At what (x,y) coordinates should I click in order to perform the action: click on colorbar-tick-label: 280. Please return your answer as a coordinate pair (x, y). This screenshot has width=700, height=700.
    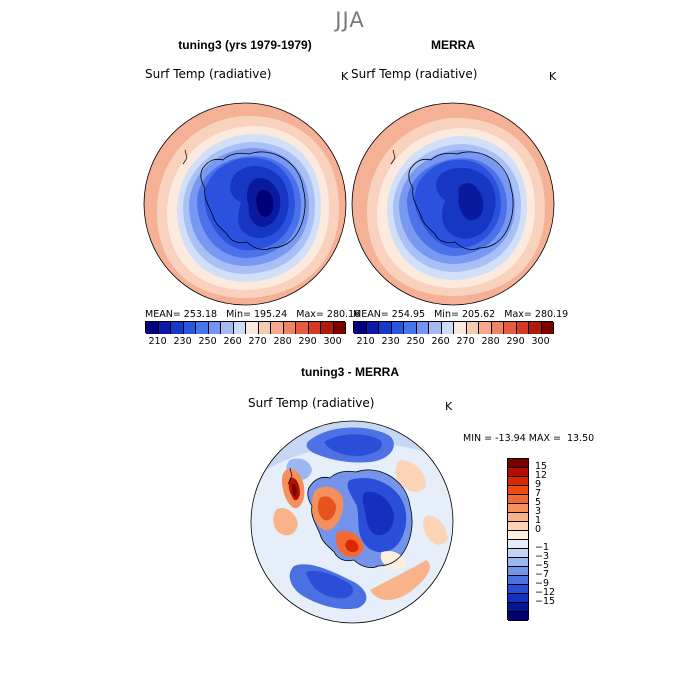
    Looking at the image, I should click on (490, 341).